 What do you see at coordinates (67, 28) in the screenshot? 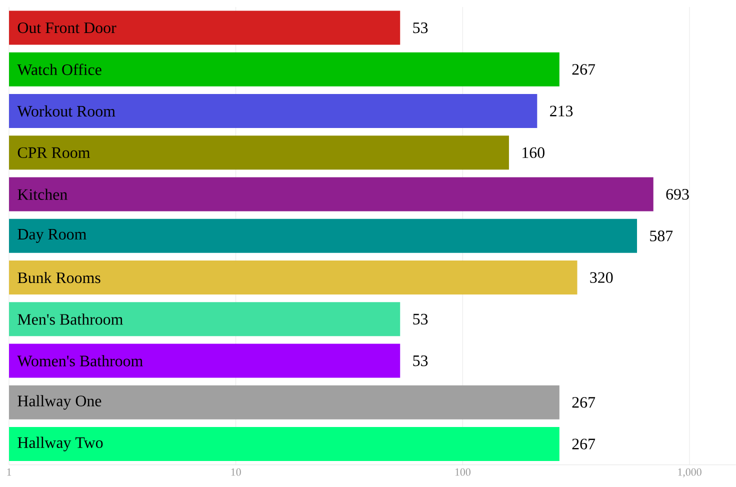
I see `y-tick-label: Out Front Door` at bounding box center [67, 28].